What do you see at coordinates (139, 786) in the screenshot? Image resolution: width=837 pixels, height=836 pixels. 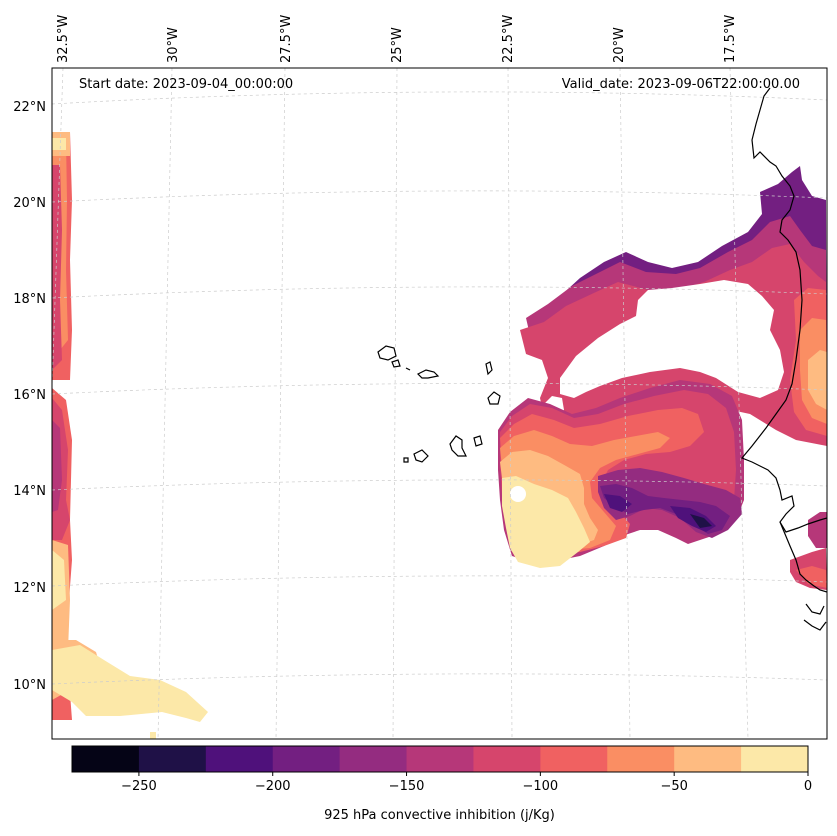 I see `colorbar-tick-label: −250` at bounding box center [139, 786].